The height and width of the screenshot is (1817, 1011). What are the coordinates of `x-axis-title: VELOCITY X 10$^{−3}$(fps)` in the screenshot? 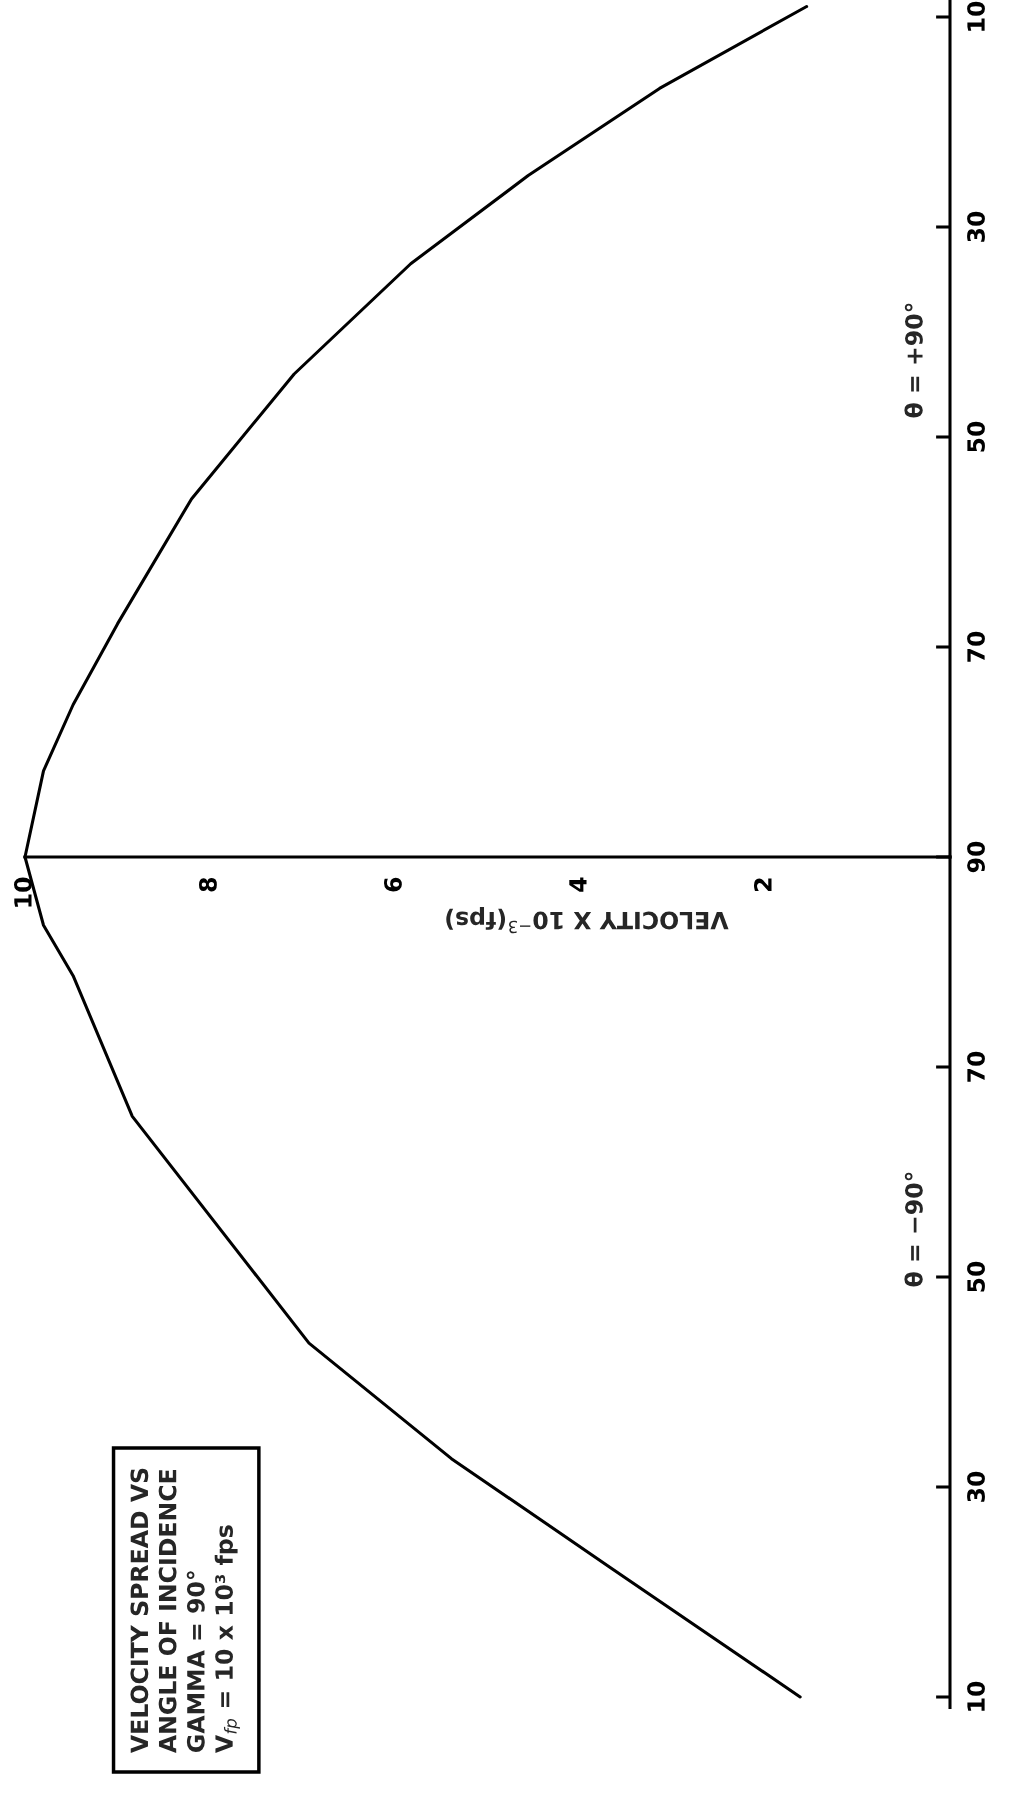 It's located at (587, 920).